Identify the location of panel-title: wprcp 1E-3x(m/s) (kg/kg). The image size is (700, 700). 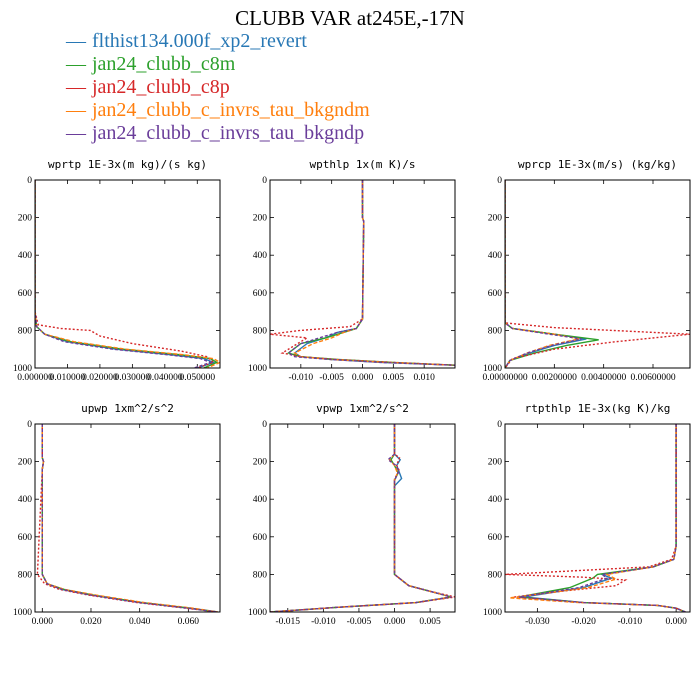
(597, 164).